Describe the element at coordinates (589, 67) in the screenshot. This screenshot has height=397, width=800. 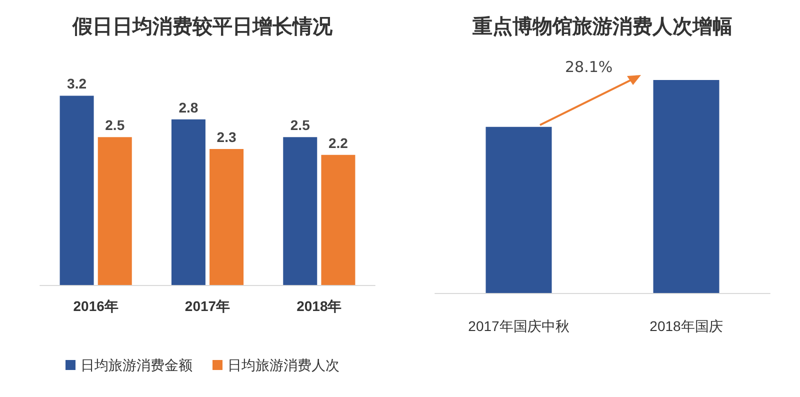
I see `text: 28.1%` at that location.